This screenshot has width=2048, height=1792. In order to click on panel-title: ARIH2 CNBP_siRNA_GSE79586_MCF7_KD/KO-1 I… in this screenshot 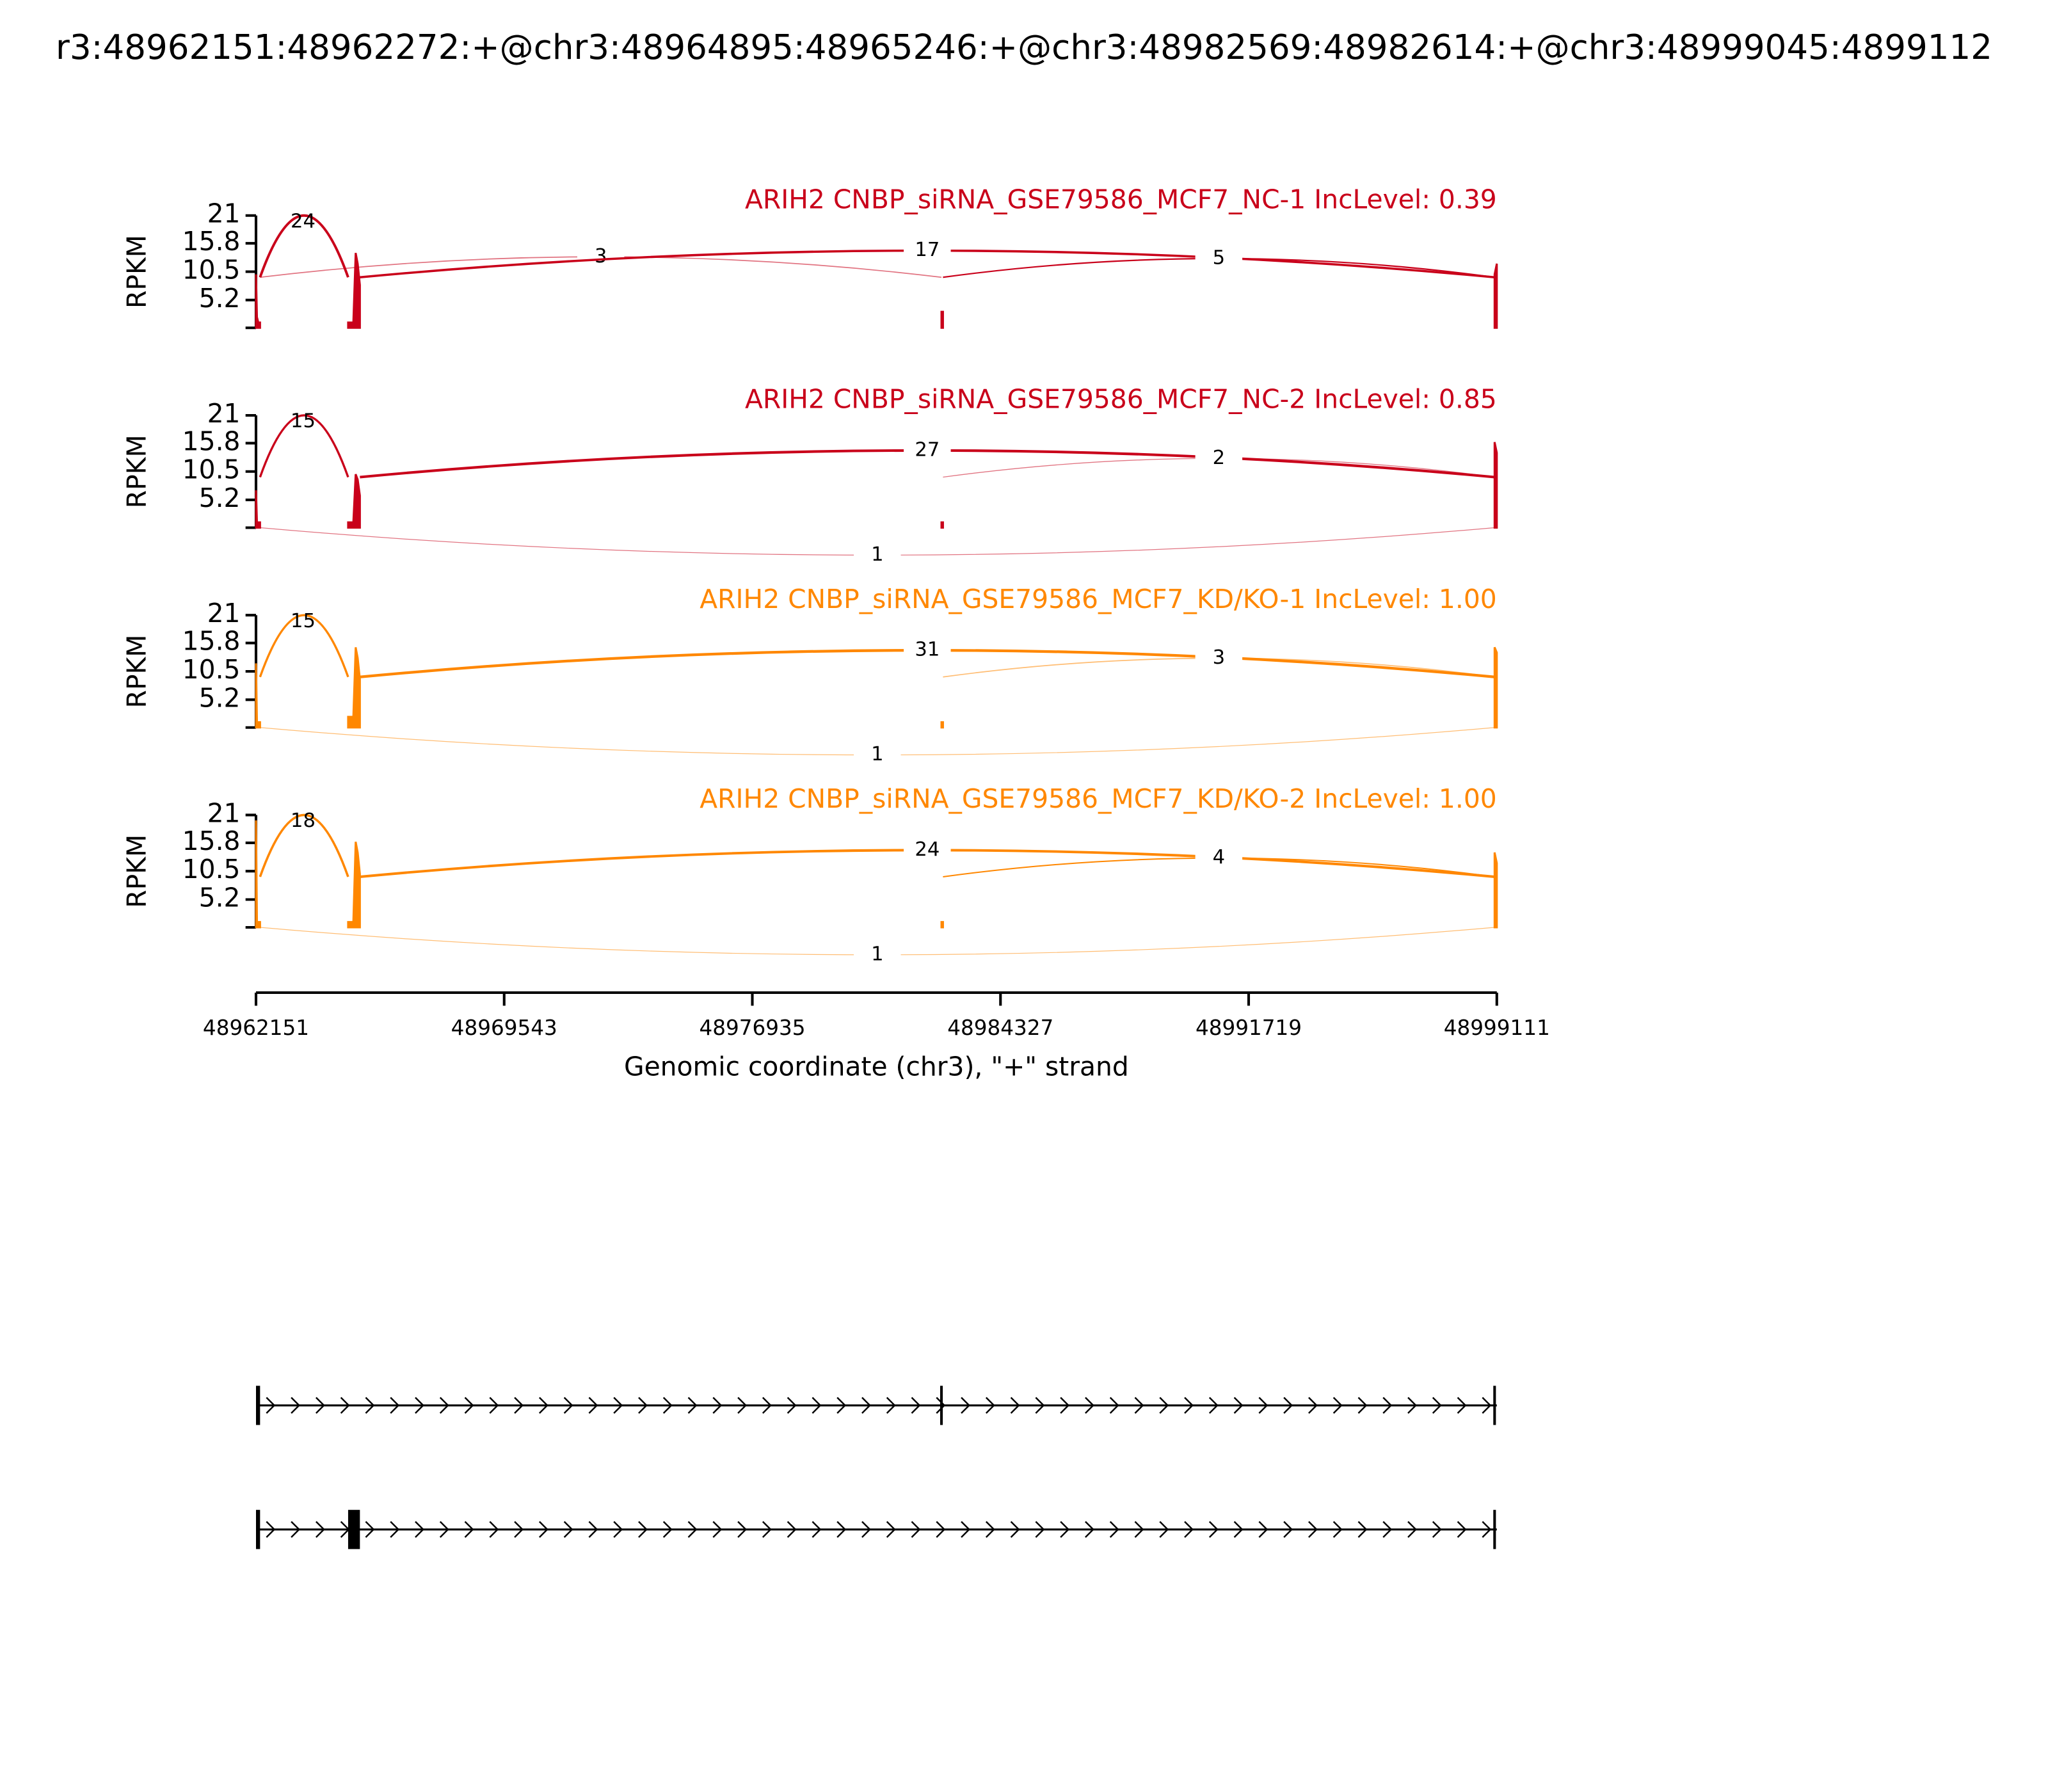, I will do `click(1098, 599)`.